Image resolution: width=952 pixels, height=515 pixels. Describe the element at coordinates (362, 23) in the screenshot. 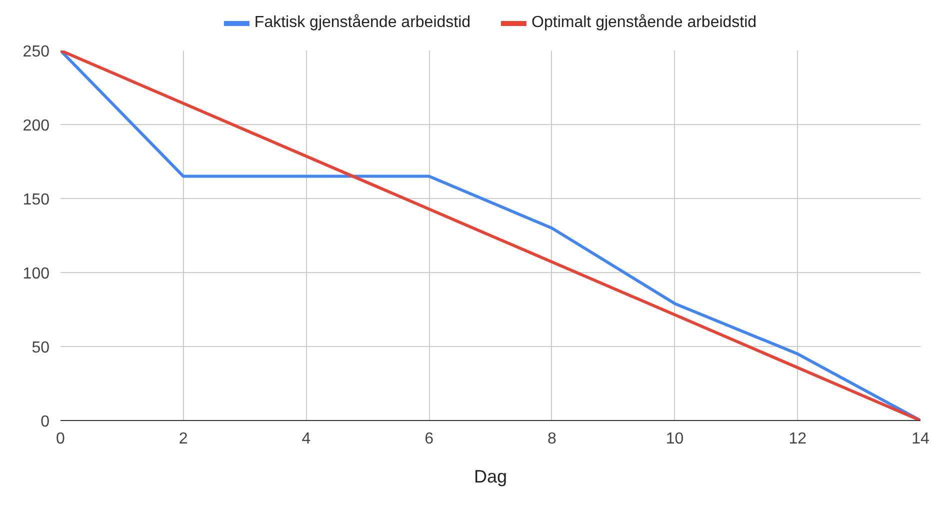

I see `legend-label: Faktisk gjenstående arbeidstid` at that location.